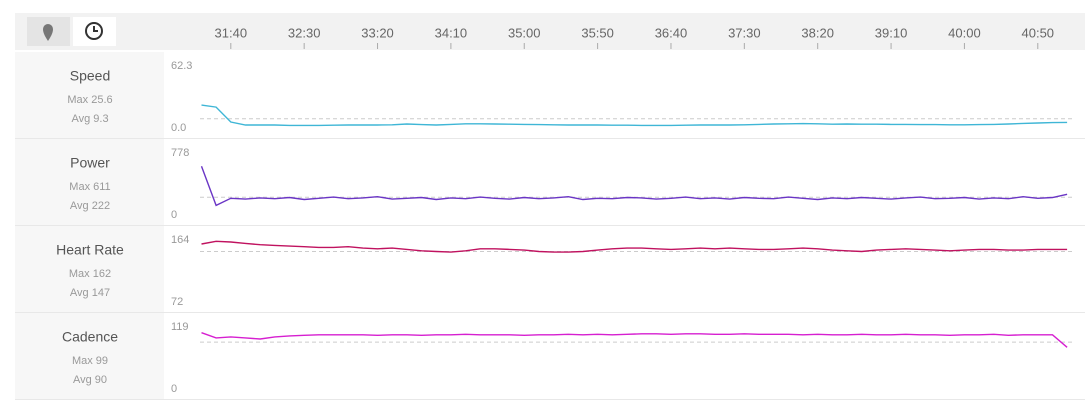 This screenshot has width=1085, height=409. What do you see at coordinates (101, 380) in the screenshot?
I see `avg-value: 90` at bounding box center [101, 380].